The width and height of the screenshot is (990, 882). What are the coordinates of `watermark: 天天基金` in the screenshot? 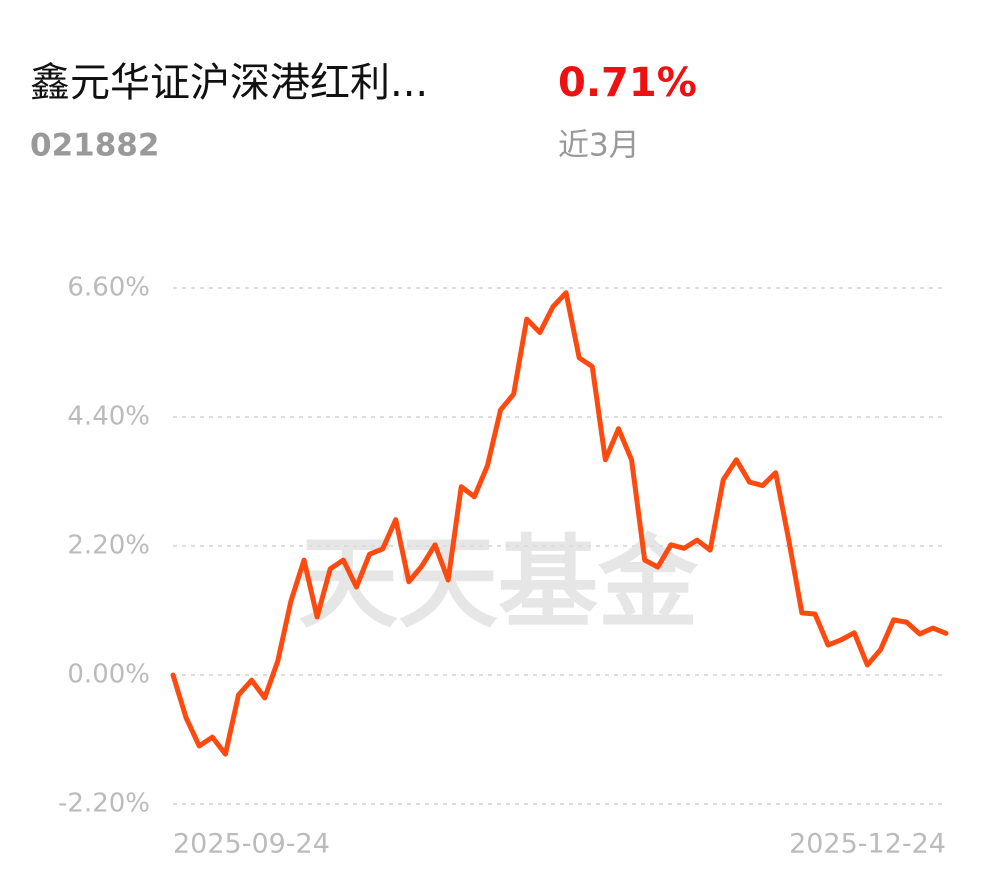 It's located at (498, 582).